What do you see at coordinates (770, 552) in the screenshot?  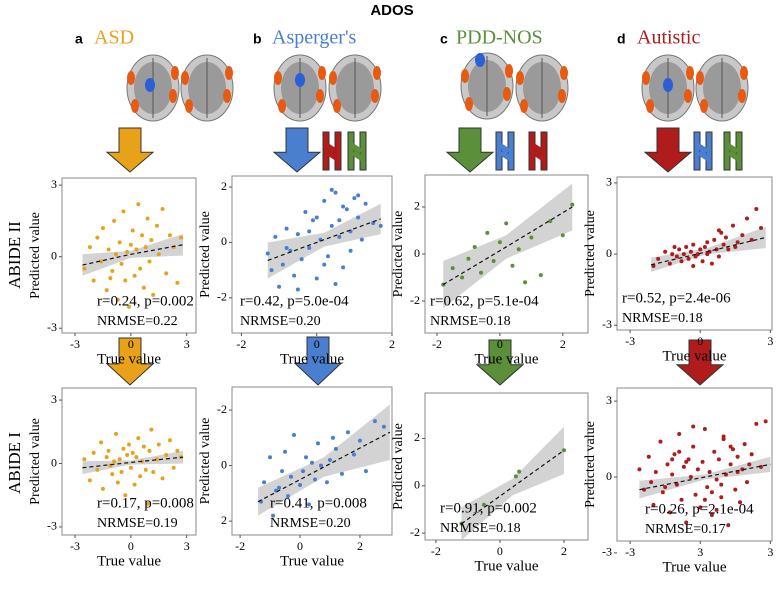 I see `x-tick-label: 3` at bounding box center [770, 552].